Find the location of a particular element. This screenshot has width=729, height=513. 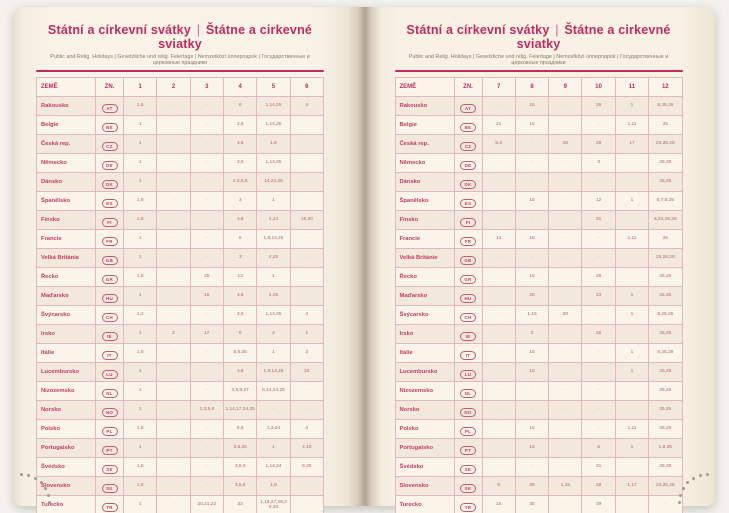

table-row: Dánsko DK - - - - -25,26 is located at coordinates (538, 182).